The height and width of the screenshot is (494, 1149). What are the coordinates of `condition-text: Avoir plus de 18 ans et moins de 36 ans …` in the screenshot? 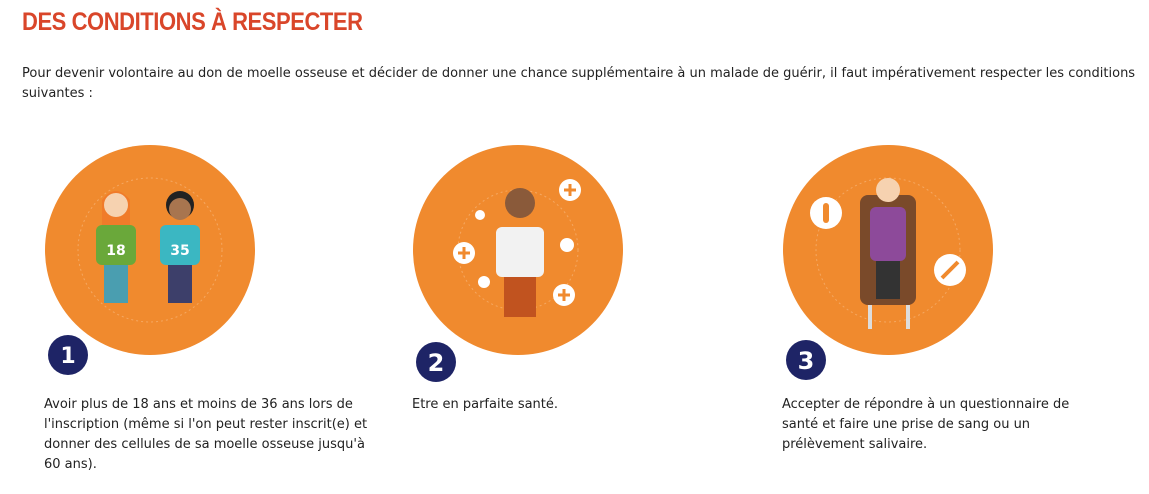 It's located at (206, 434).